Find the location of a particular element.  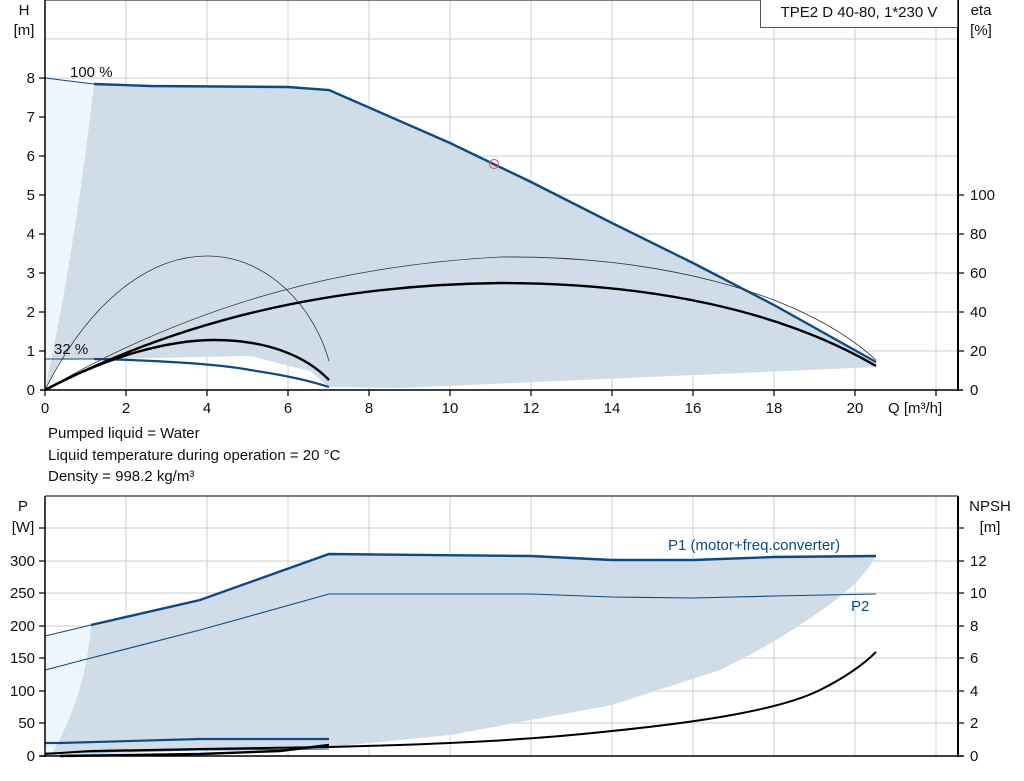

svg-text: 3 is located at coordinates (31, 273).